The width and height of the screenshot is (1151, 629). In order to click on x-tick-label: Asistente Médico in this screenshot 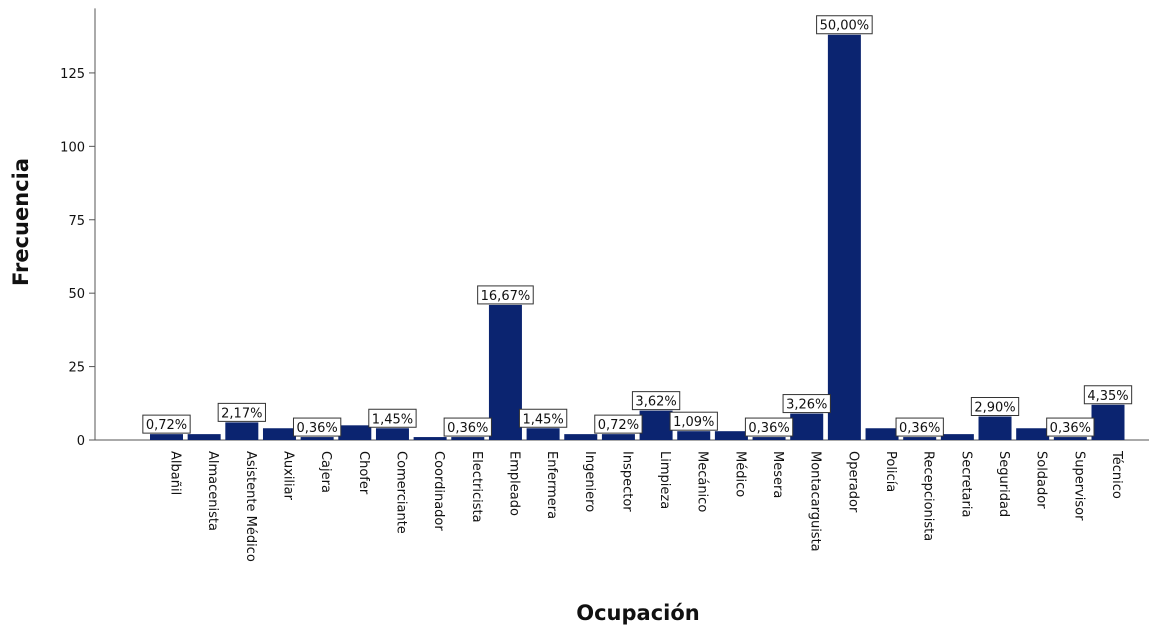, I will do `click(250, 506)`.